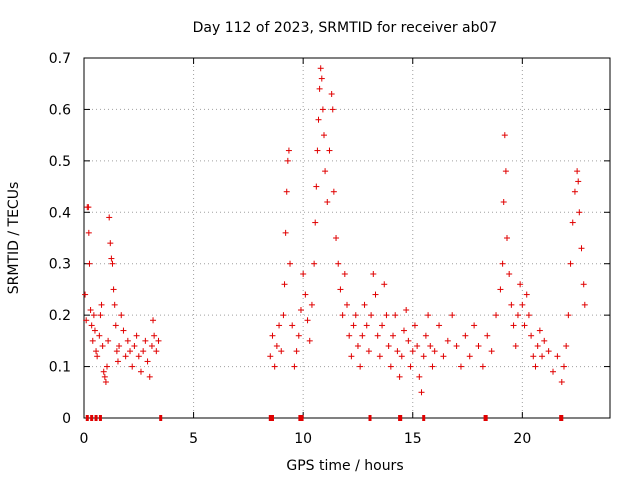  Describe the element at coordinates (193, 439) in the screenshot. I see `x-tick-label: 5` at that location.